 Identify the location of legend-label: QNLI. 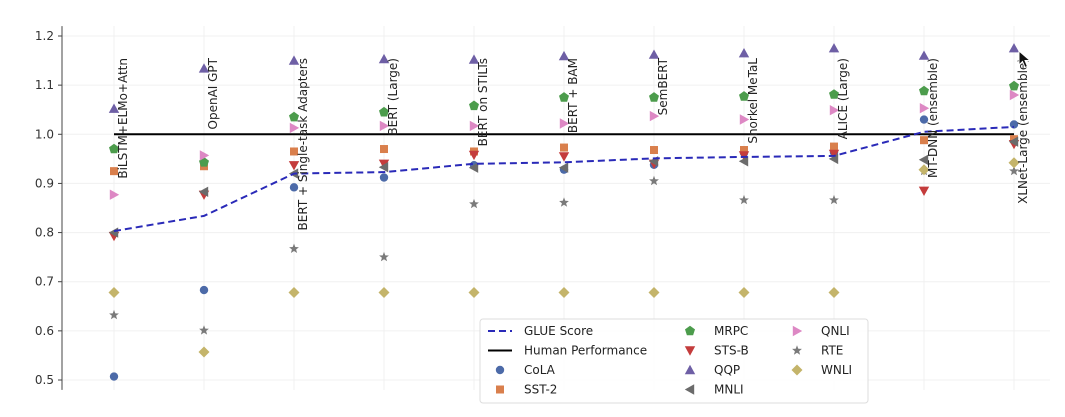
(835, 331).